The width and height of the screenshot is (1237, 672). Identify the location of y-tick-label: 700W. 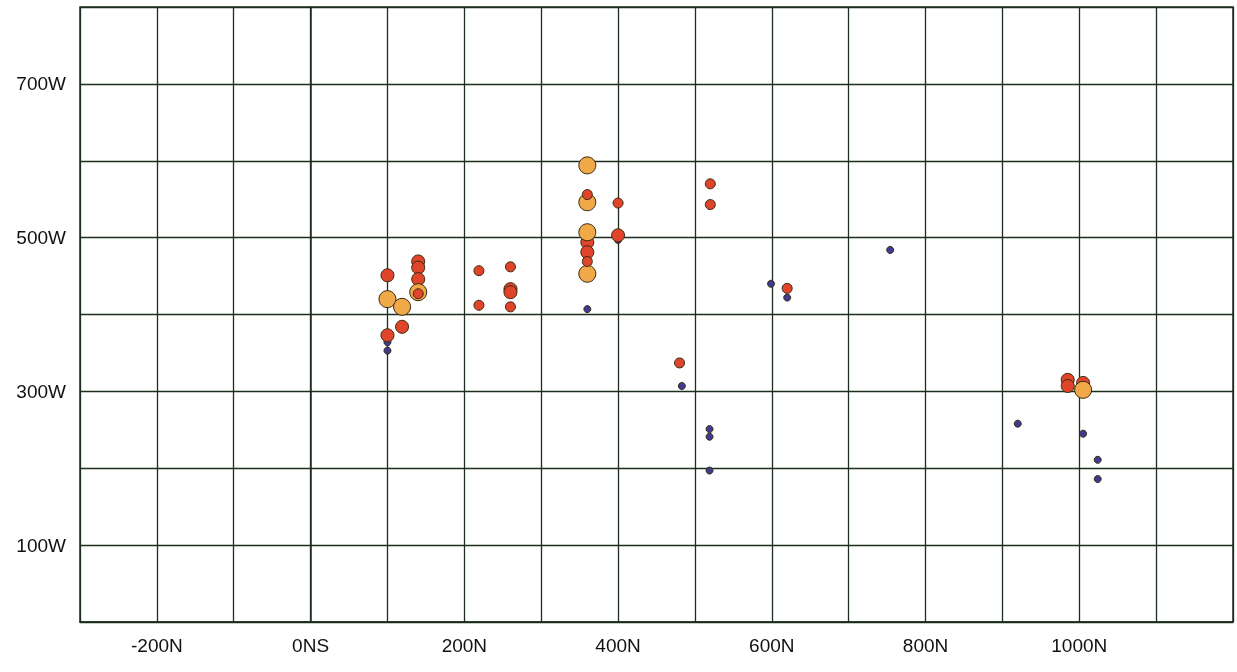
(41, 84).